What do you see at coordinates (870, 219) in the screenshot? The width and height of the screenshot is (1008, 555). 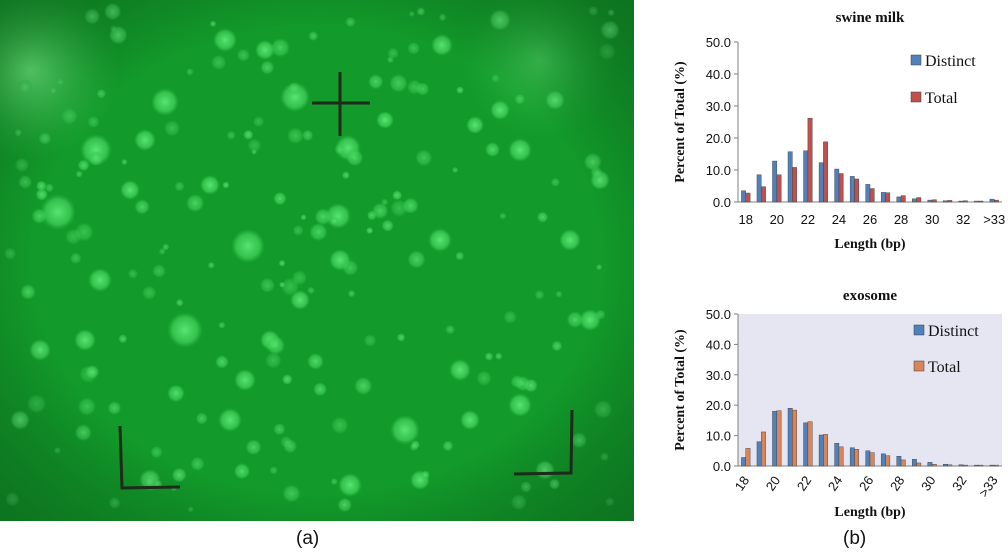 I see `x-tick-label: 26` at bounding box center [870, 219].